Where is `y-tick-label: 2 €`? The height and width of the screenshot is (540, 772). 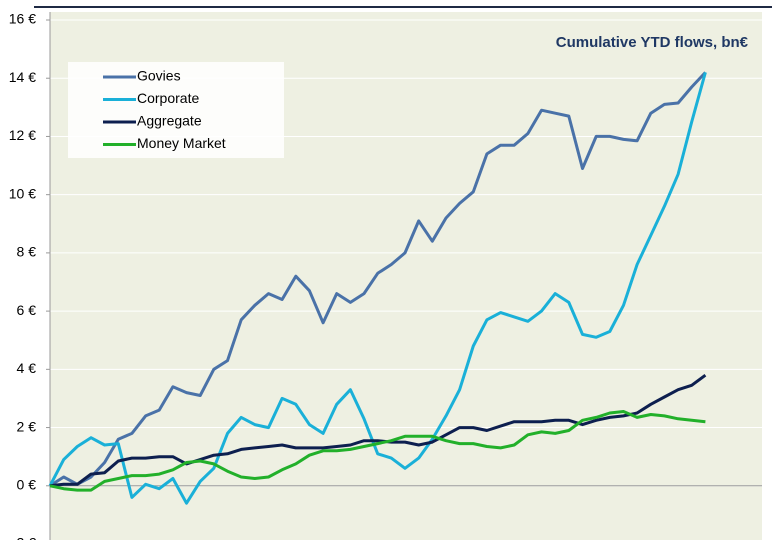
y-tick-label: 2 € is located at coordinates (27, 426).